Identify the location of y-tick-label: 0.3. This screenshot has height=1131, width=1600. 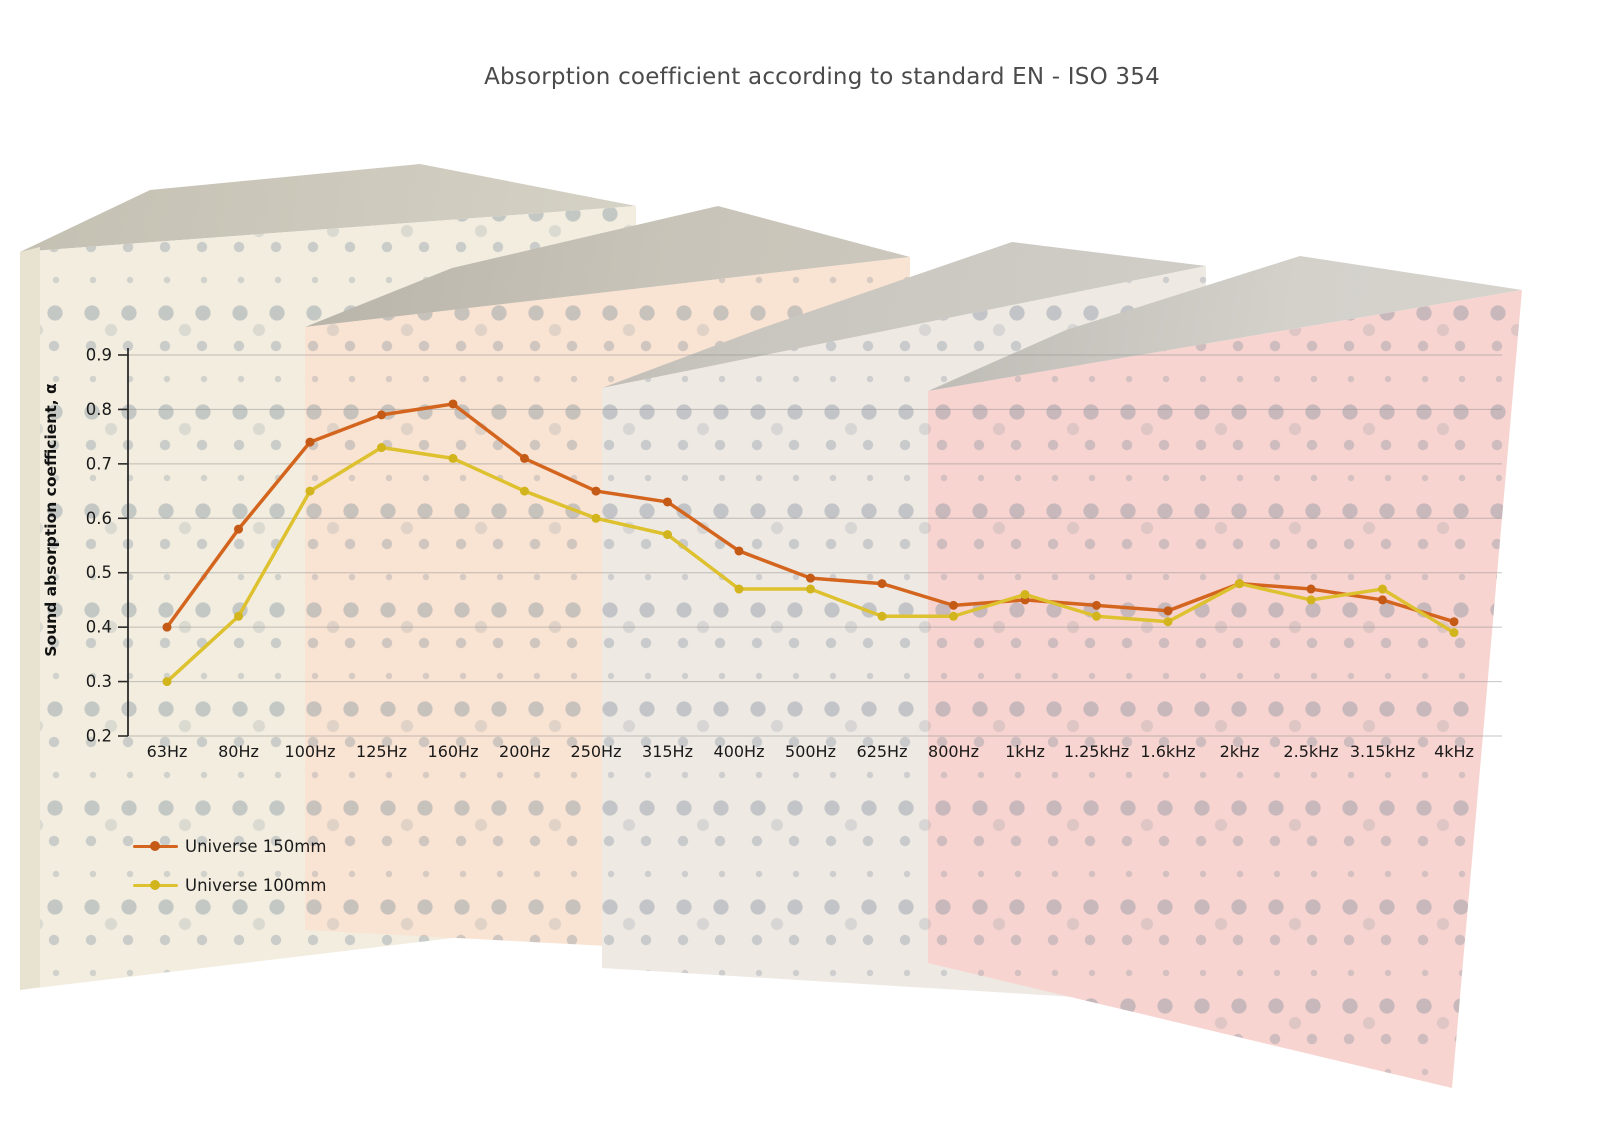
(99, 681).